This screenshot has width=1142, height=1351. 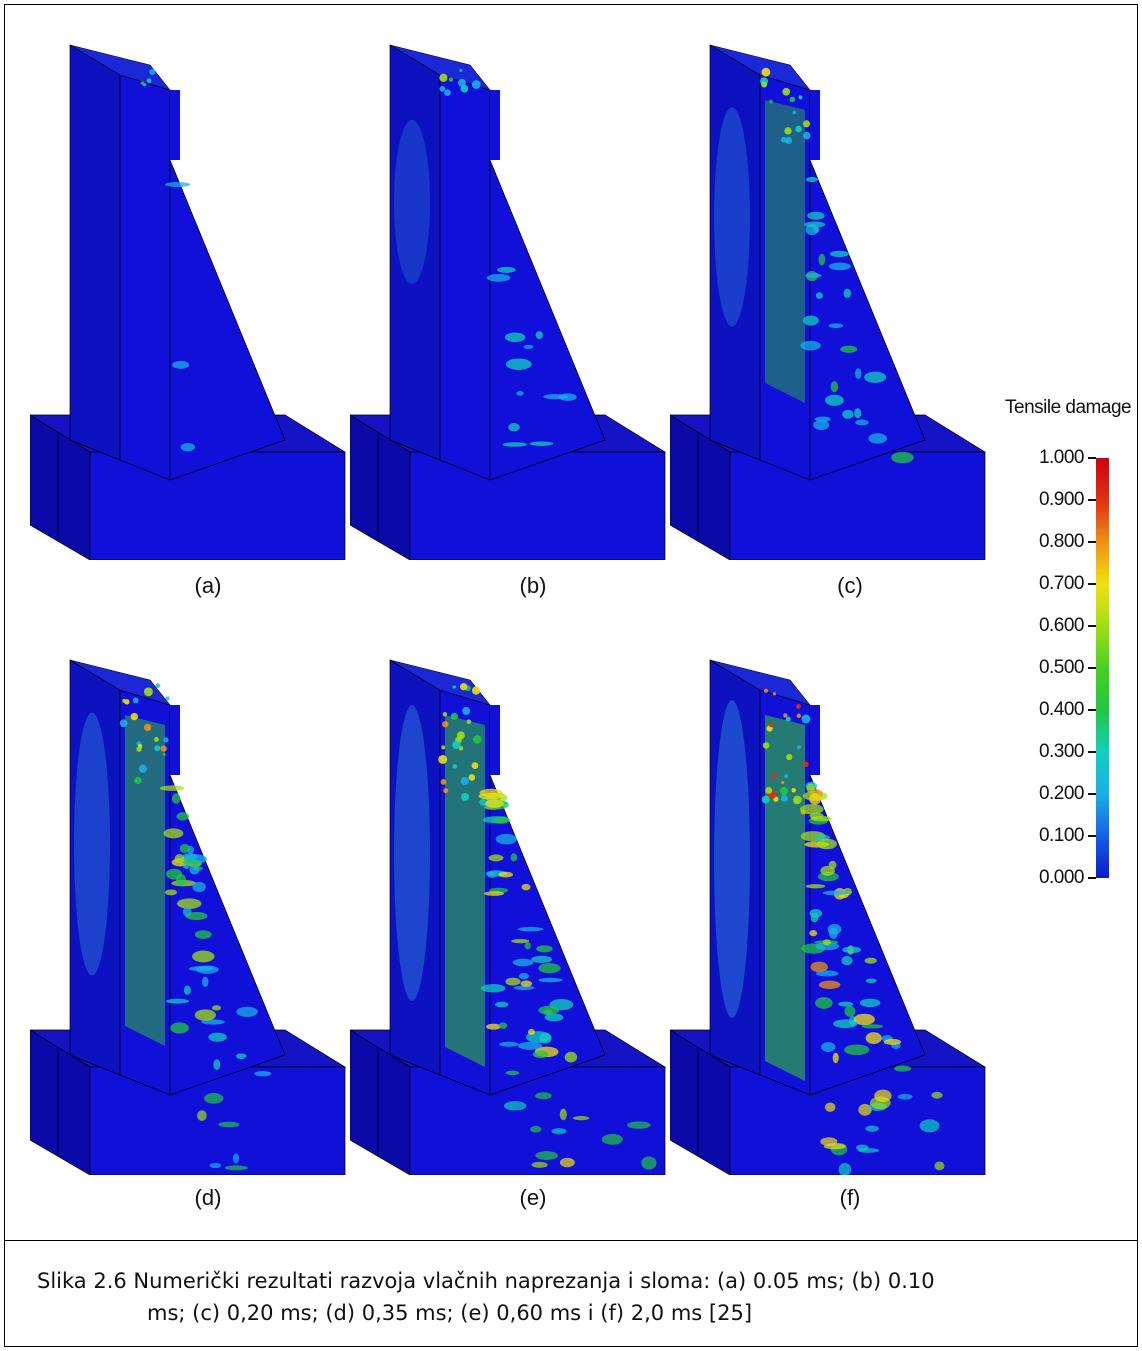 I want to click on panel-label-c: (c), so click(x=850, y=585).